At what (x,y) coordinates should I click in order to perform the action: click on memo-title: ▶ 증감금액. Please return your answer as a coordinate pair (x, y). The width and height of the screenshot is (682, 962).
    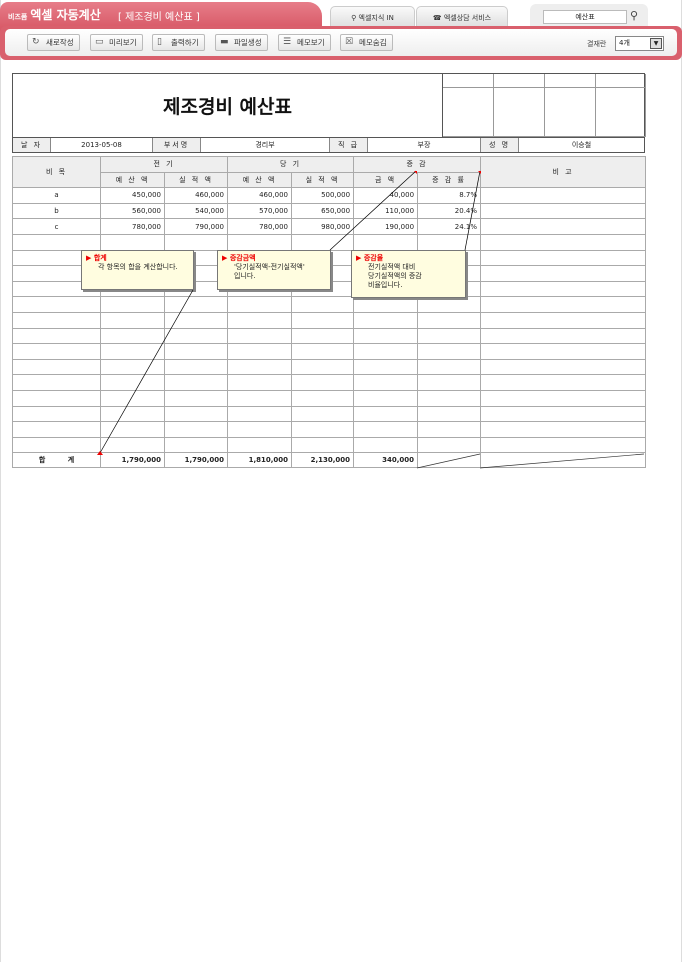
    Looking at the image, I should click on (239, 258).